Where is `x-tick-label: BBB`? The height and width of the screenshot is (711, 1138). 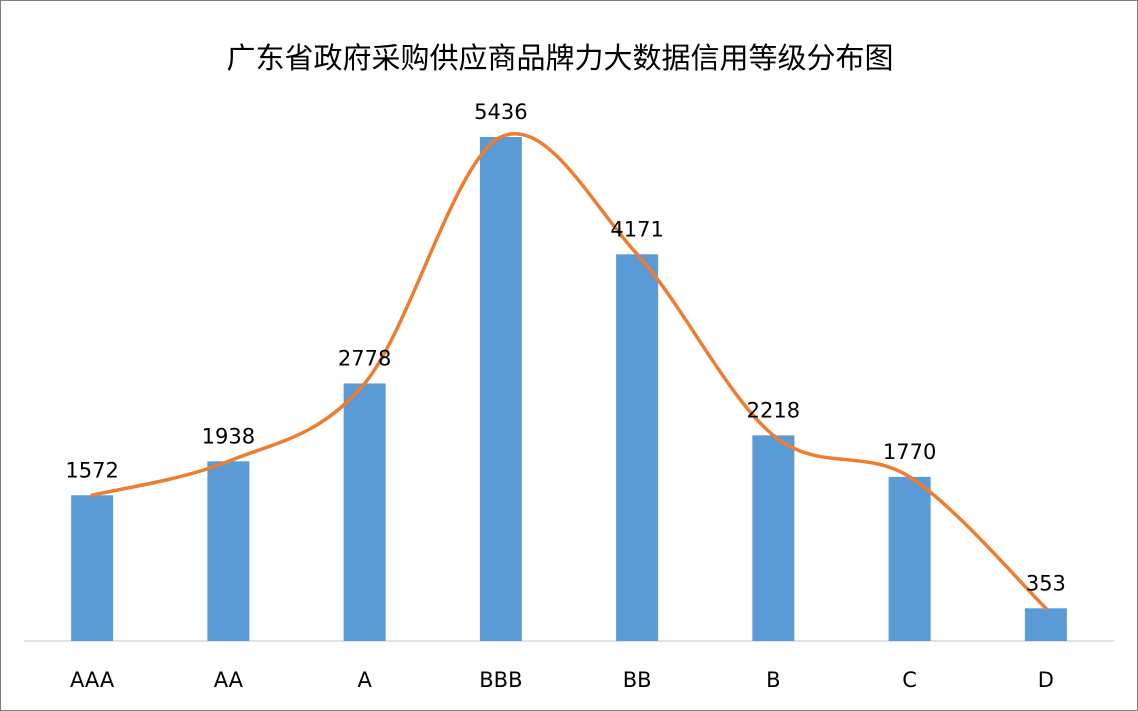
x-tick-label: BBB is located at coordinates (500, 680).